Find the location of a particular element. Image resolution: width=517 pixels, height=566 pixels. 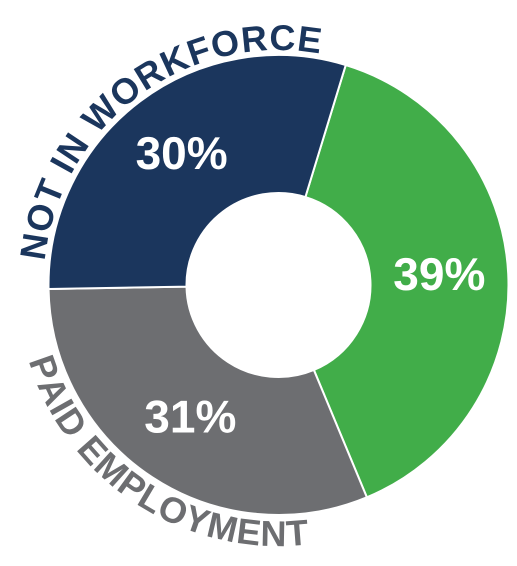

data-label: 39% is located at coordinates (439, 274).